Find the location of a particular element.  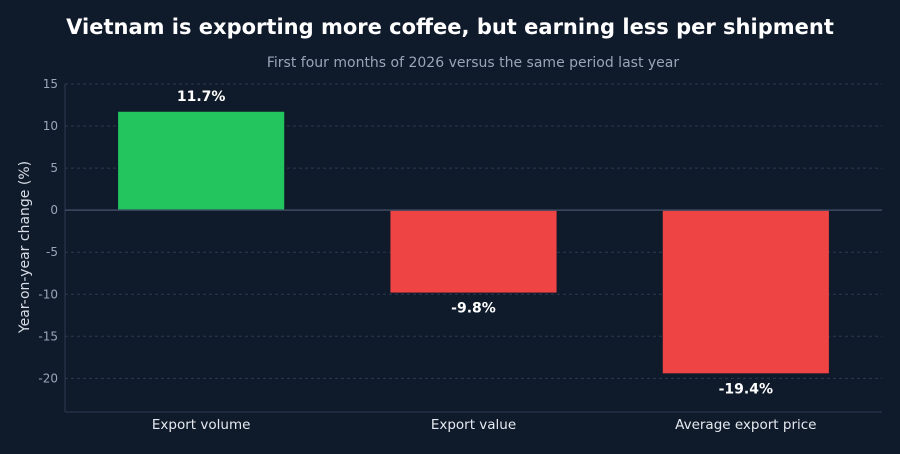

data-label: -19.4% is located at coordinates (746, 389).